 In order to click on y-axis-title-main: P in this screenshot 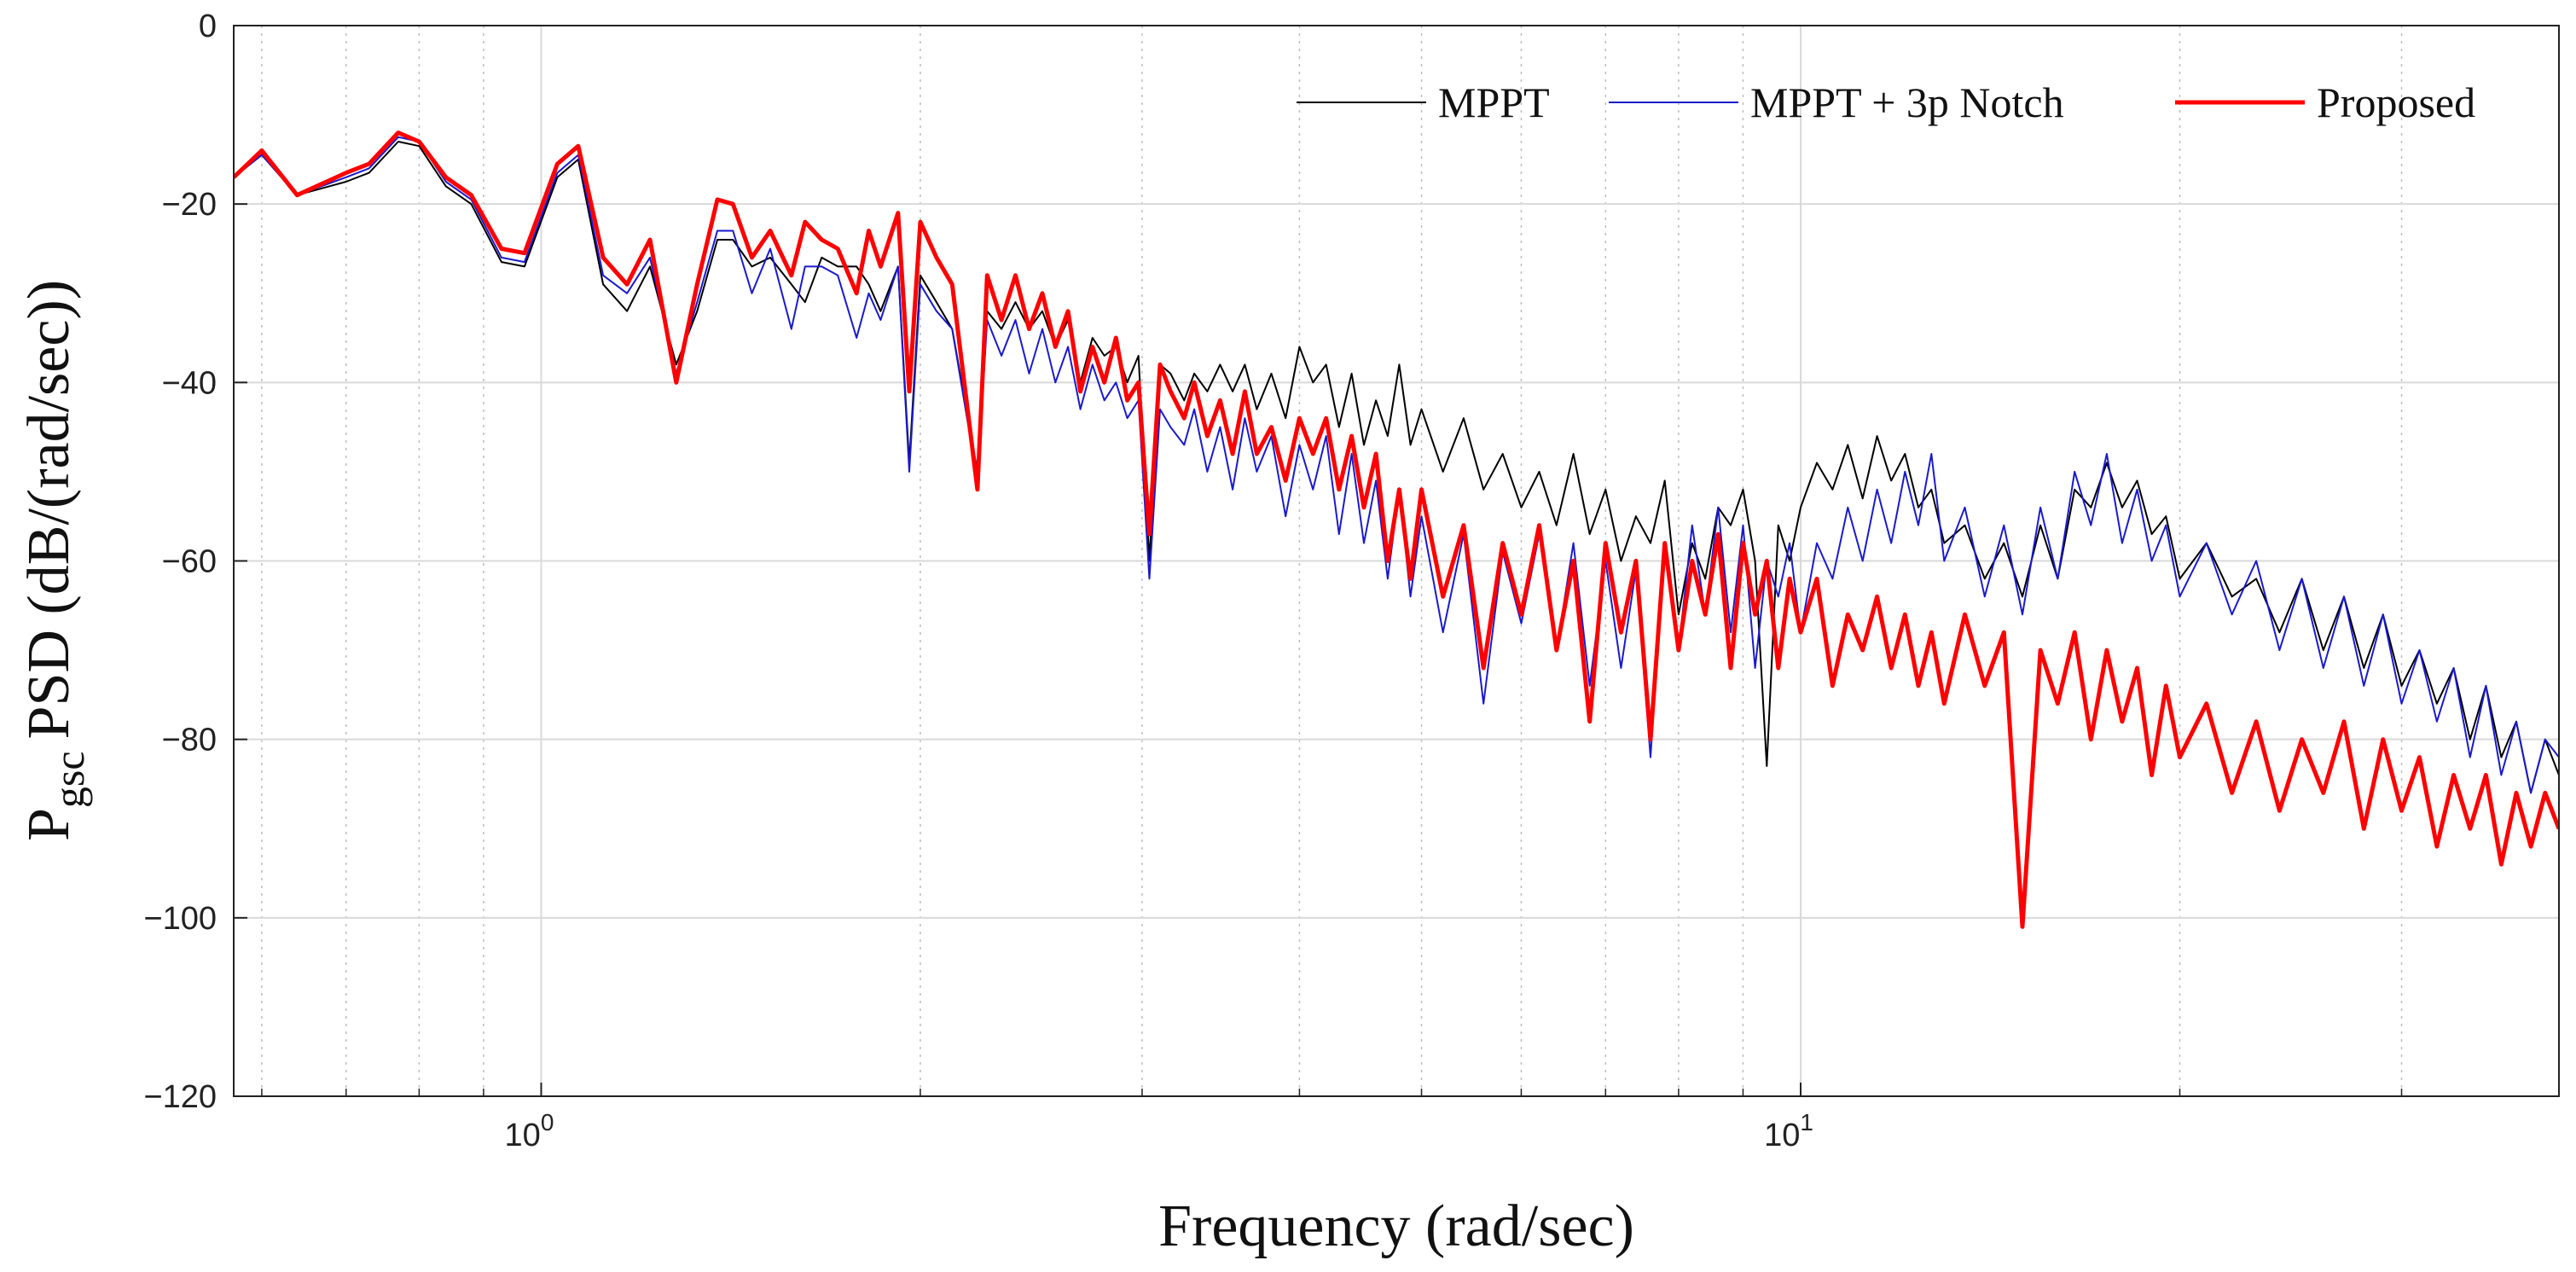, I will do `click(49, 825)`.